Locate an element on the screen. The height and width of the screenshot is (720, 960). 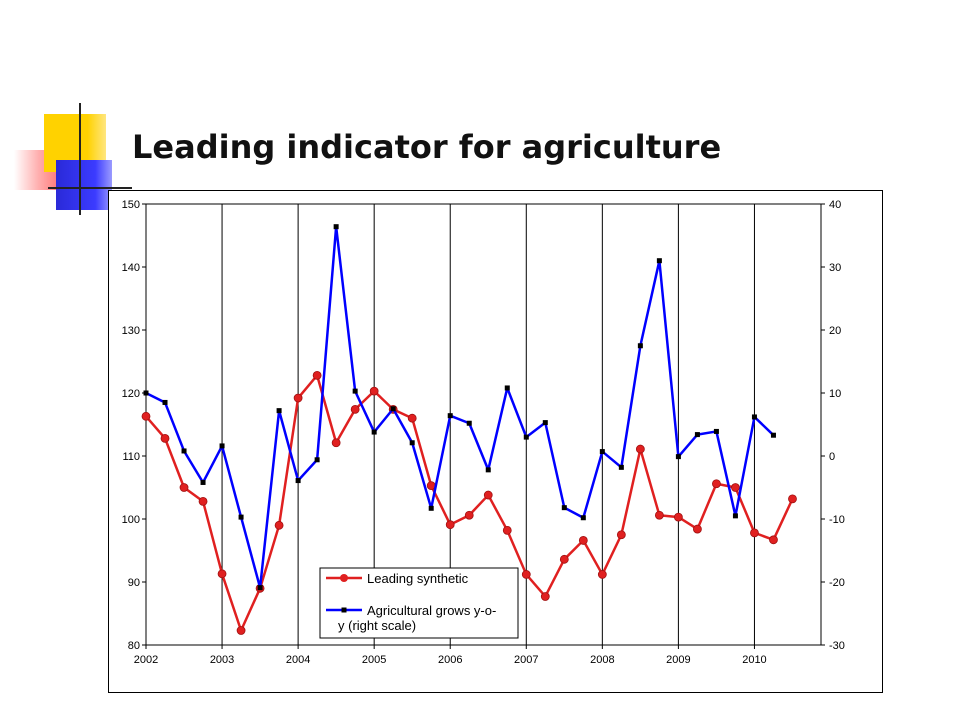
x-tick-label: 2006 is located at coordinates (450, 660).